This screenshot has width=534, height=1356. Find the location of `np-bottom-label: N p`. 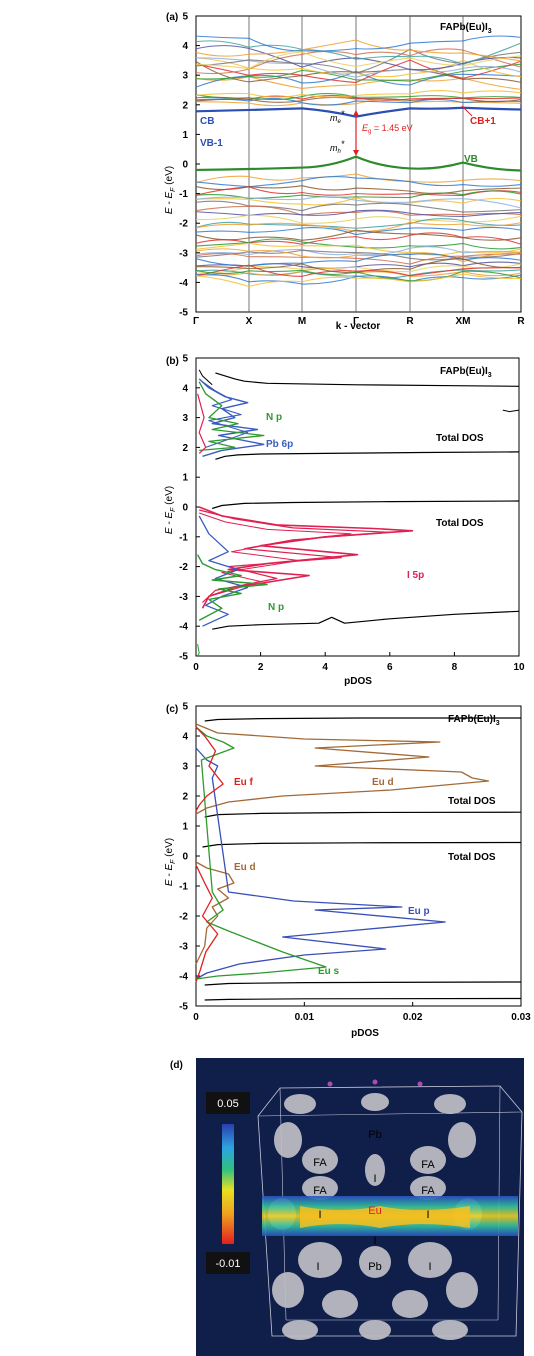

np-bottom-label: N p is located at coordinates (276, 607).